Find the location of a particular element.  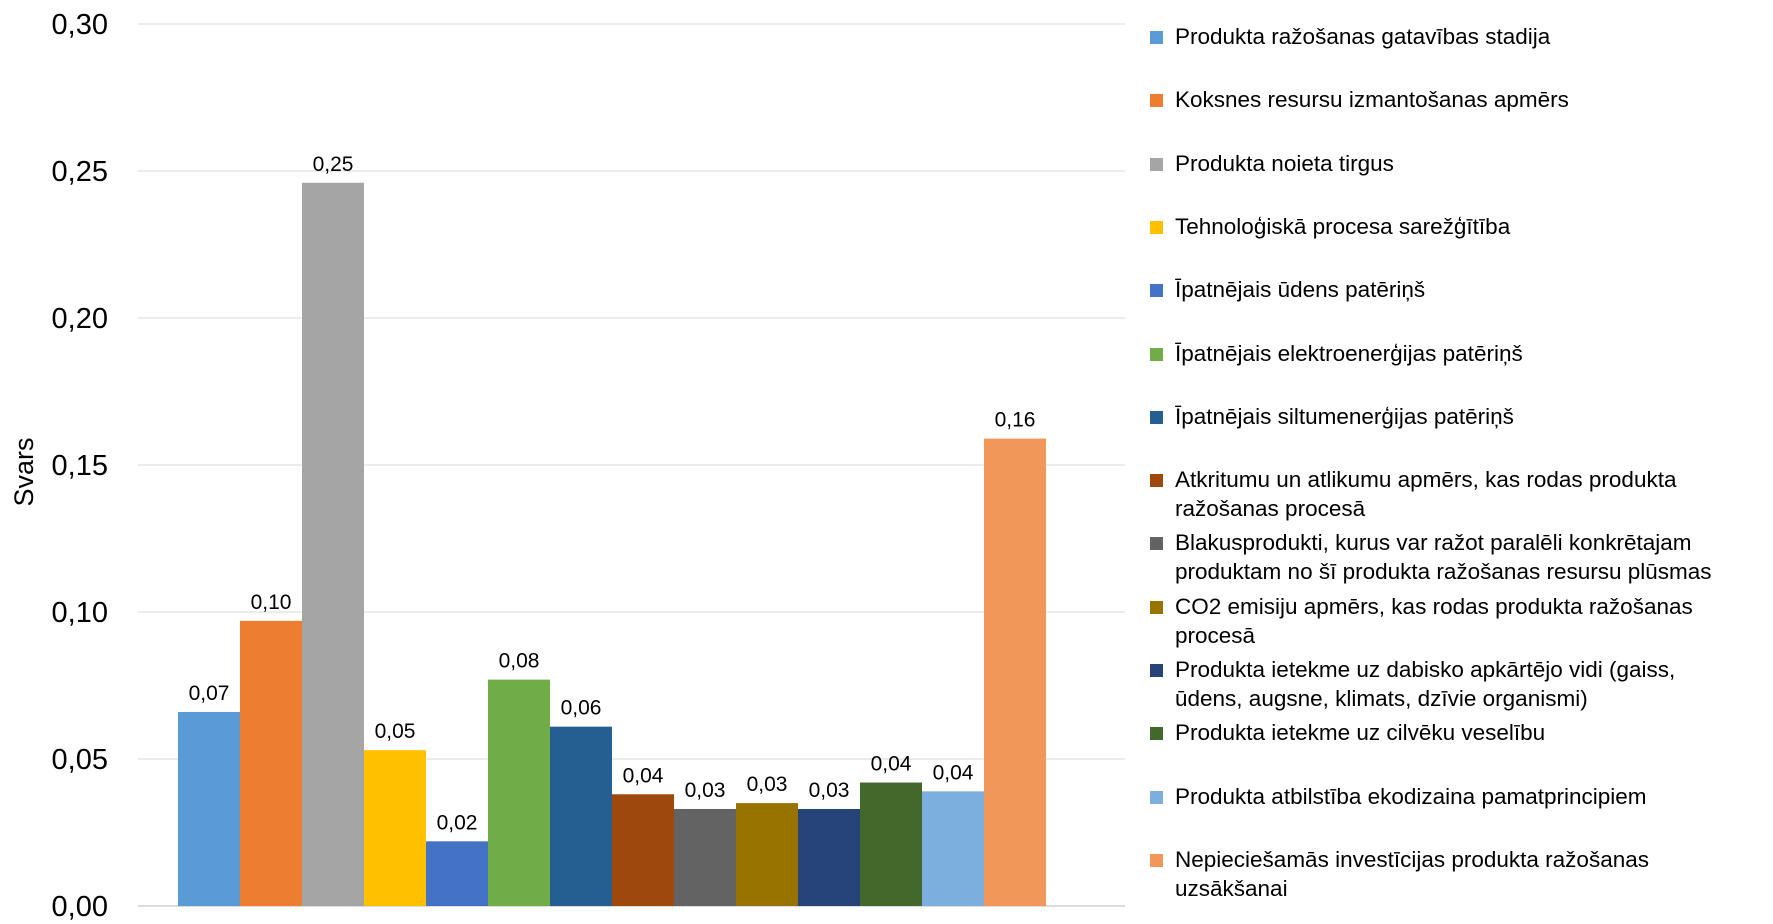

data-label: 0,05 is located at coordinates (395, 731).